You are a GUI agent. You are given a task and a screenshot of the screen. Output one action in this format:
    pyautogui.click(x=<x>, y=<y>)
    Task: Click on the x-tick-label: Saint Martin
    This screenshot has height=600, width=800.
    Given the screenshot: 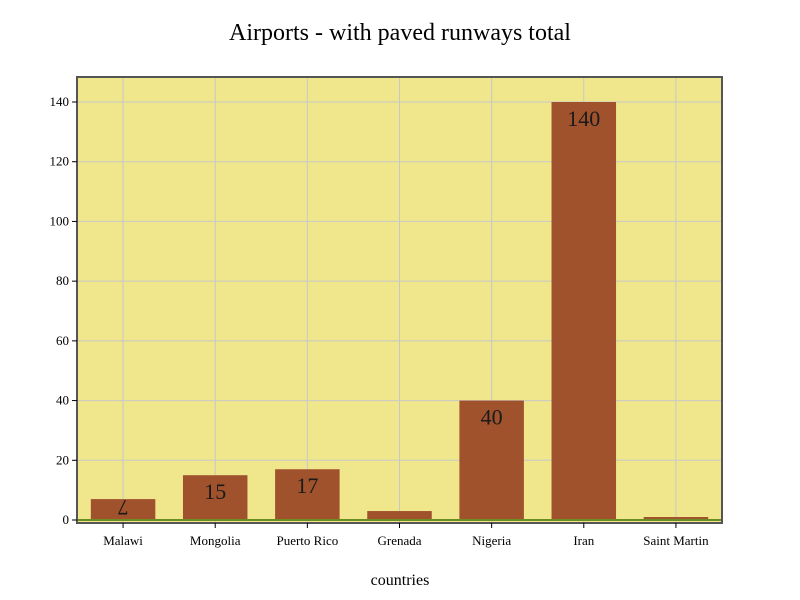 What is the action you would take?
    pyautogui.click(x=676, y=540)
    